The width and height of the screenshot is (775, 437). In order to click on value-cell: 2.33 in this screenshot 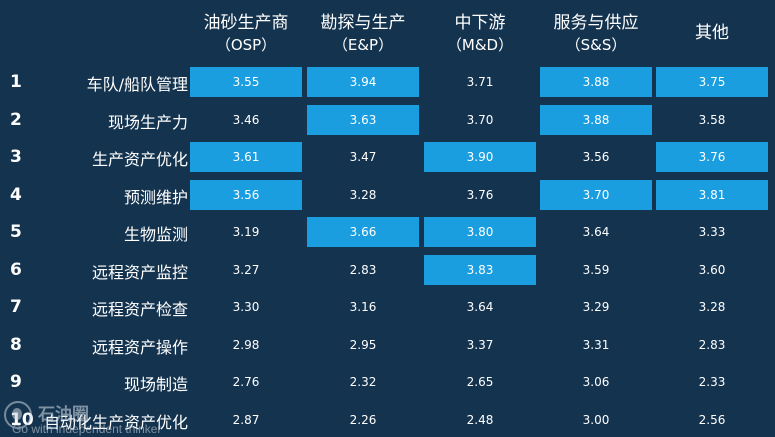, I will do `click(712, 382)`.